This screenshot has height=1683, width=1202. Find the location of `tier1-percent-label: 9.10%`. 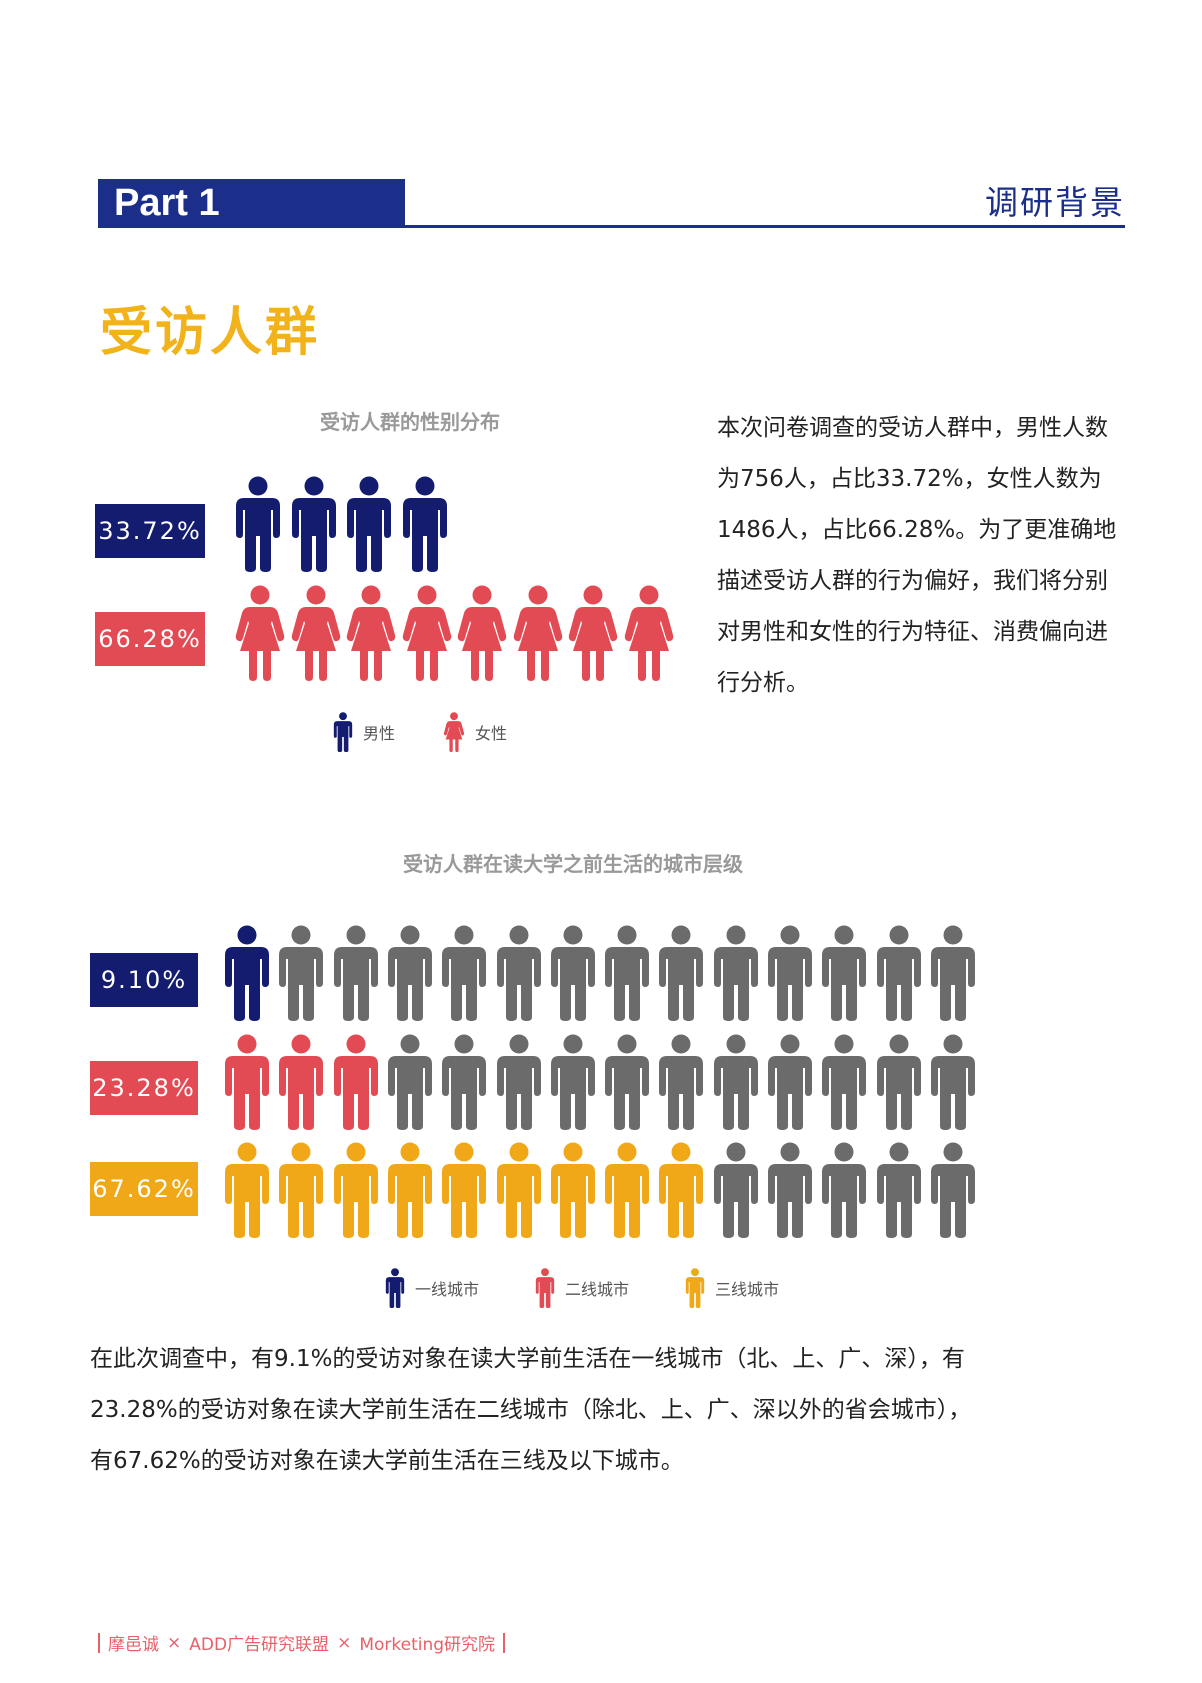

tier1-percent-label: 9.10% is located at coordinates (144, 980).